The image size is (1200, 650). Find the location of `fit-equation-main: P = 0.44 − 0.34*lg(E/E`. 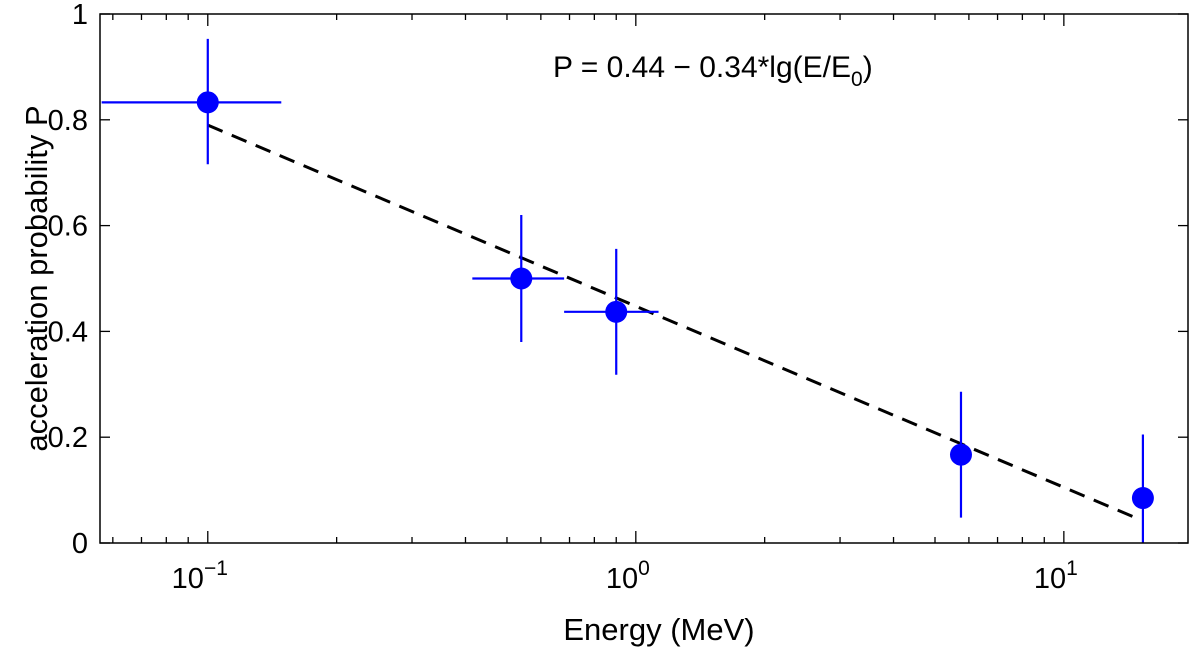

fit-equation-main: P = 0.44 − 0.34*lg(E/E is located at coordinates (702, 67).